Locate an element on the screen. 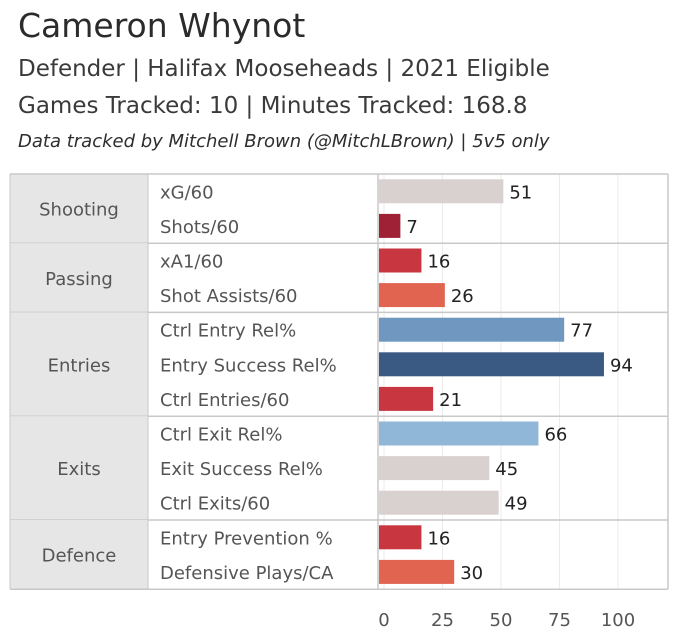 The height and width of the screenshot is (637, 680). metric-label-exit-success-rel: Exit Success Rel% is located at coordinates (241, 469).